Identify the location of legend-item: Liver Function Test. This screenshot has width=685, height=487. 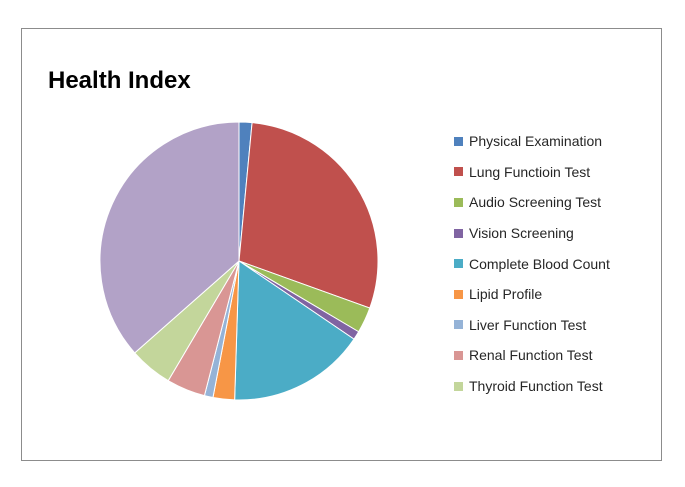
(532, 325).